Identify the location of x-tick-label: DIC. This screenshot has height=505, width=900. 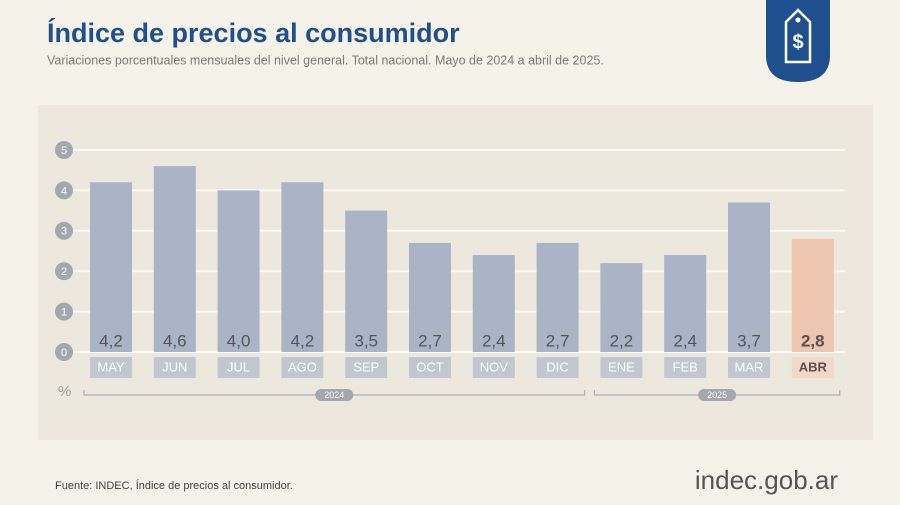
(557, 366).